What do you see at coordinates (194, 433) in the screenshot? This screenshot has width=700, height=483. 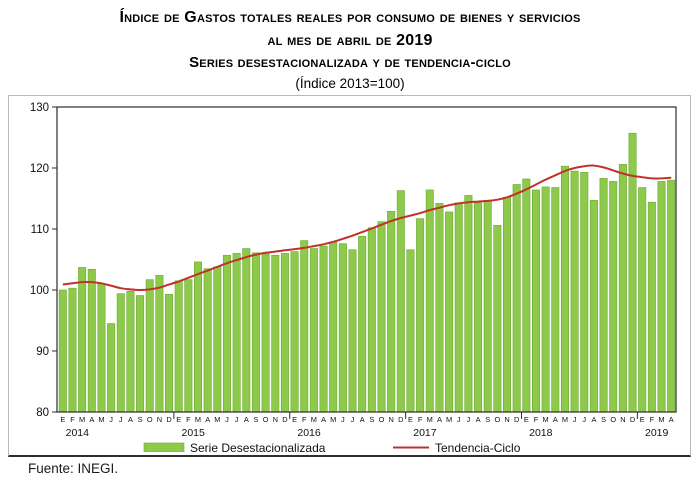 I see `year-label: 2015` at bounding box center [194, 433].